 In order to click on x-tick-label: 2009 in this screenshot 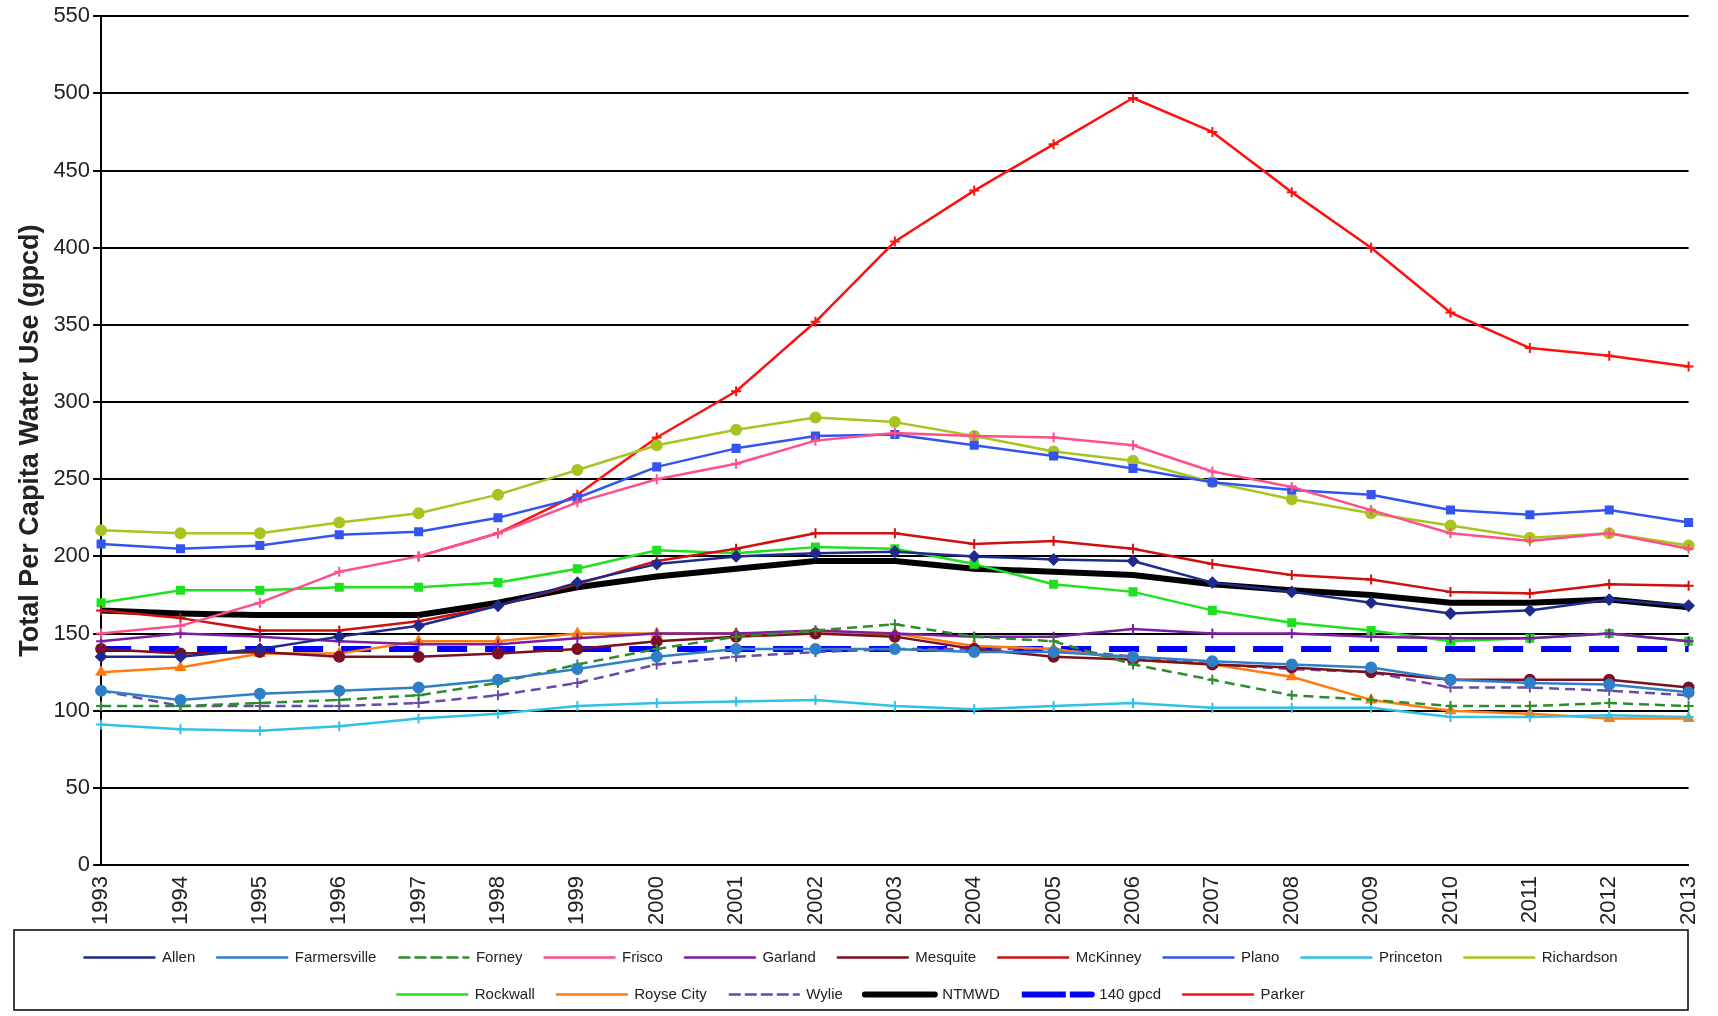, I will do `click(1370, 901)`.